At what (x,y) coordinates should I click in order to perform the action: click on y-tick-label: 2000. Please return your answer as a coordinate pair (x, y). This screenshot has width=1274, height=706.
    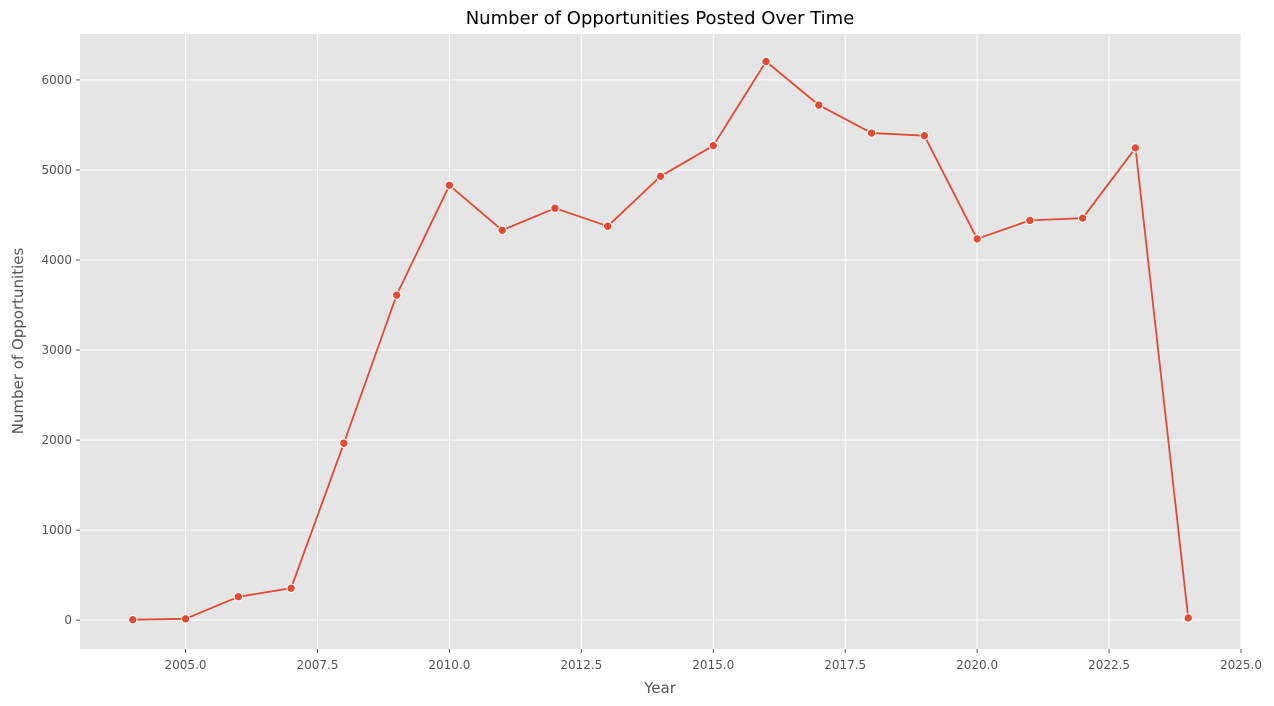
    Looking at the image, I should click on (56, 440).